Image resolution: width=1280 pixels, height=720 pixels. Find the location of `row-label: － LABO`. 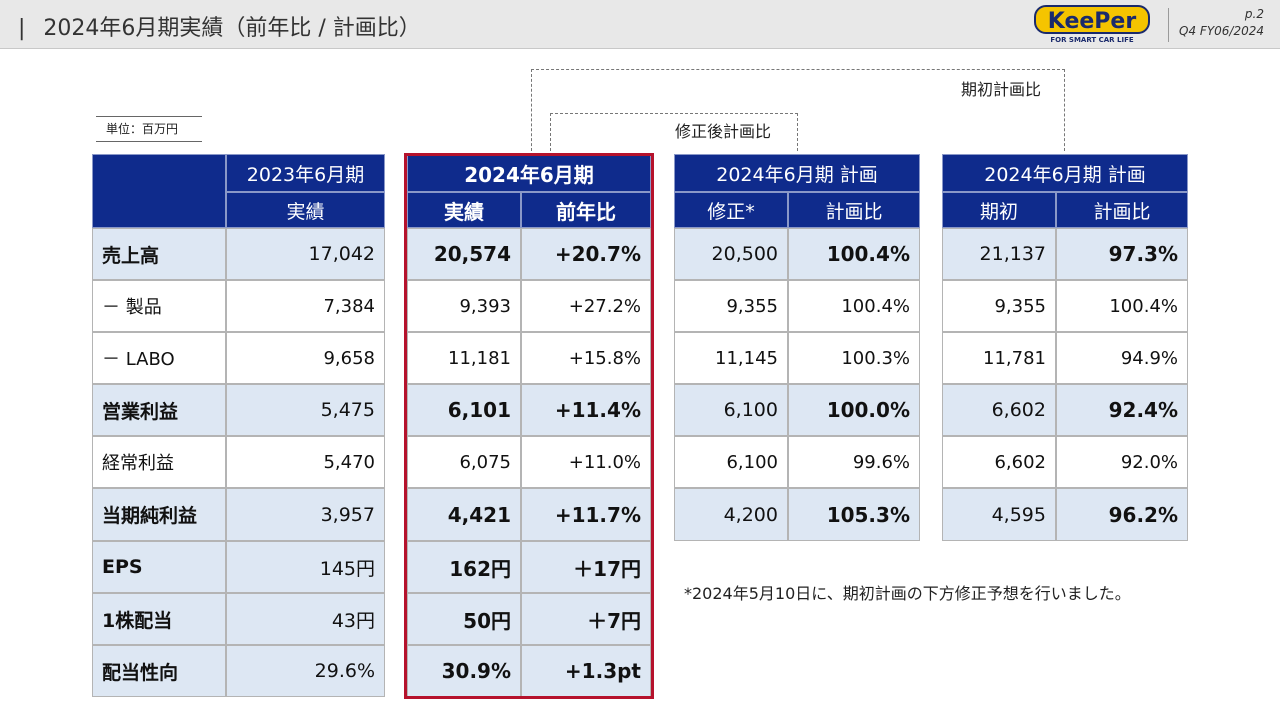

row-label: － LABO is located at coordinates (159, 358).